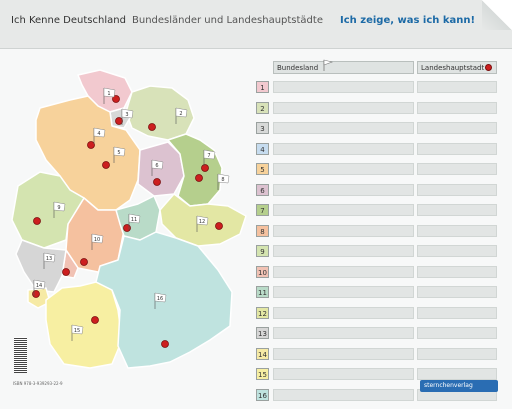 Image resolution: width=512 pixels, height=409 pixels. I want to click on map-flag-label-3: 3, so click(126, 115).